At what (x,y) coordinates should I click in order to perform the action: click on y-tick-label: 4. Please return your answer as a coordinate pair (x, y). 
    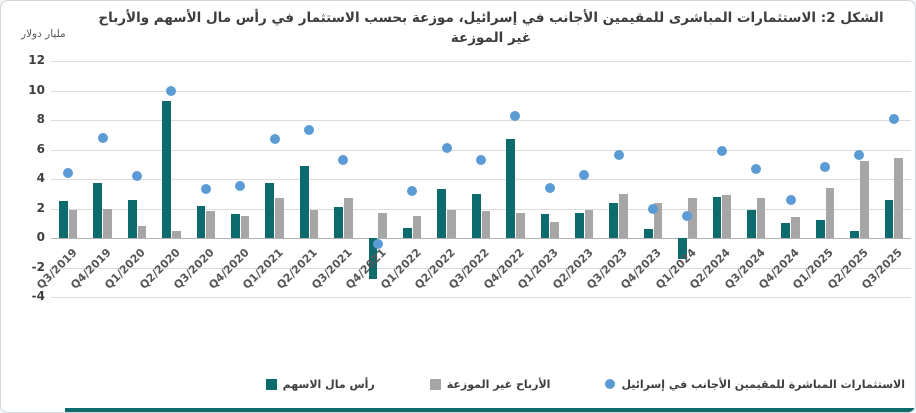
    Looking at the image, I should click on (40, 178).